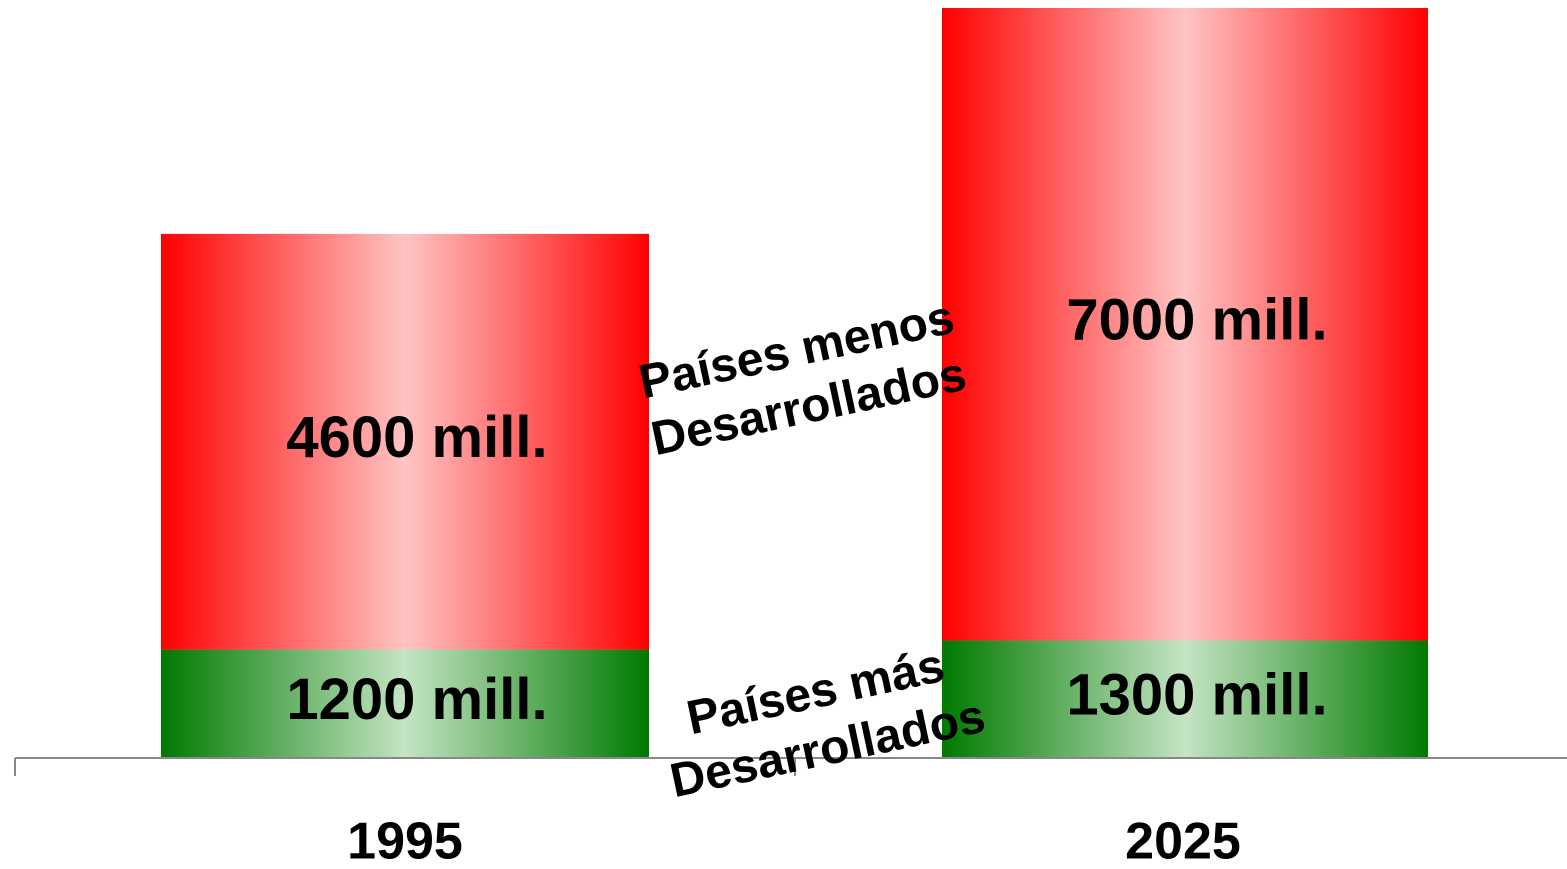 The image size is (1567, 869). Describe the element at coordinates (822, 720) in the screenshot. I see `legend-label: Países másDesarrollados` at that location.